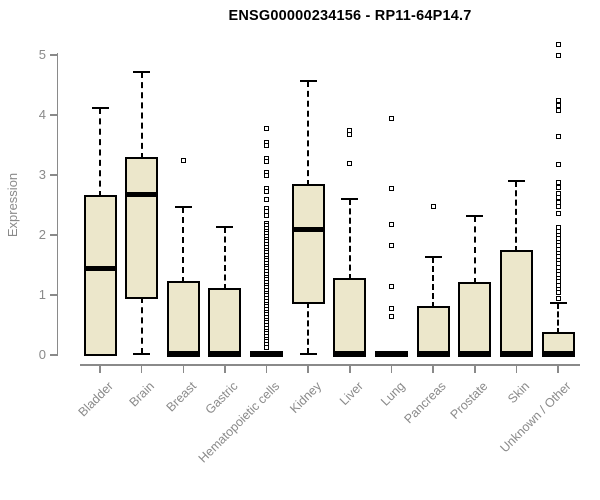 This screenshot has width=600, height=500. I want to click on y-tick-label: 5, so click(42, 54).